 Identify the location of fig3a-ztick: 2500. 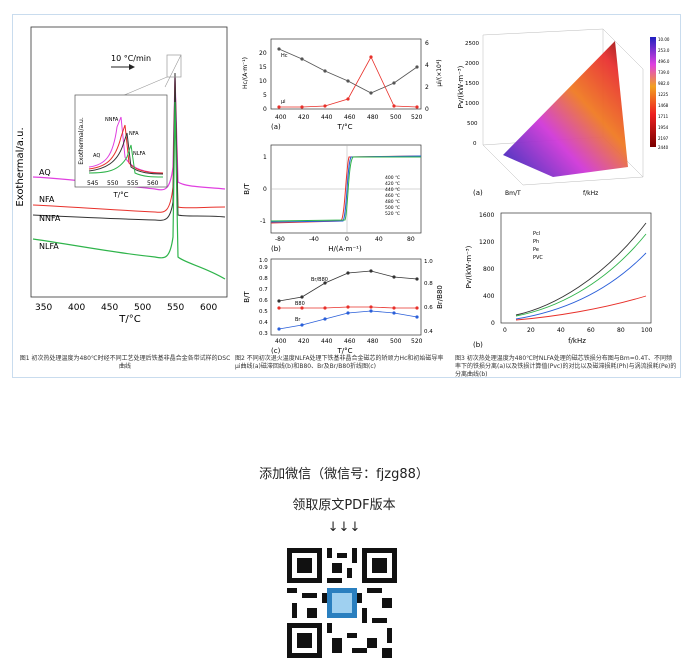
(472, 44).